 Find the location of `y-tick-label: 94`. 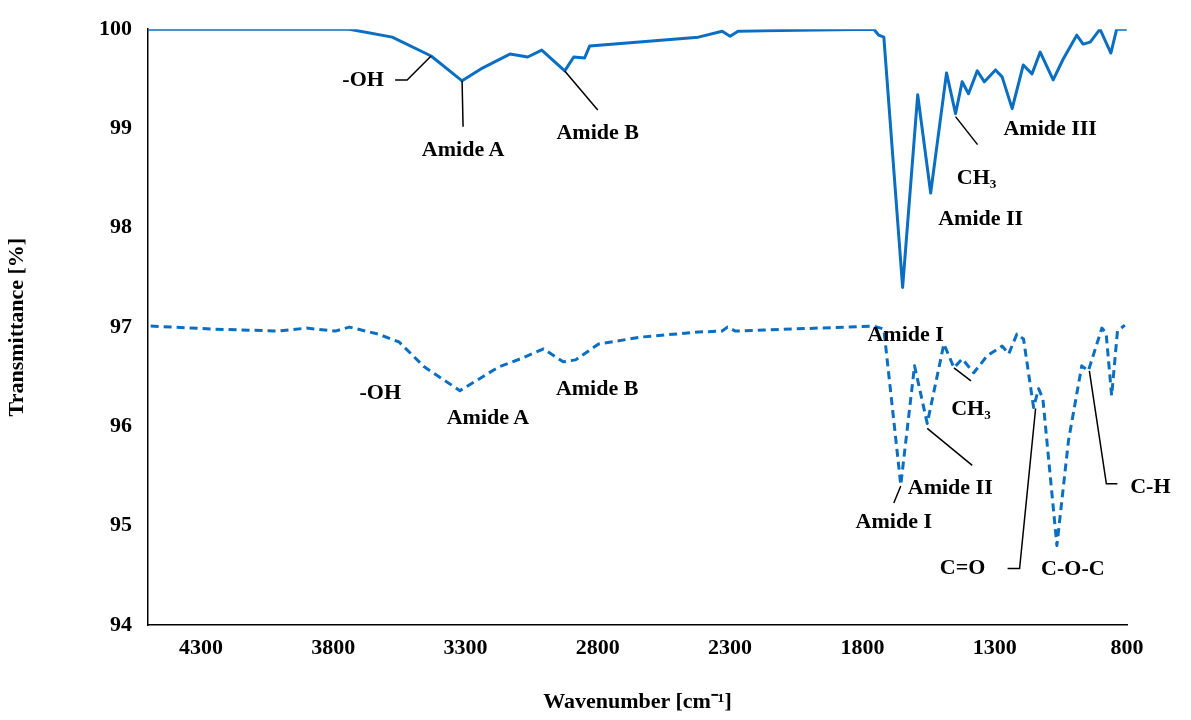

y-tick-label: 94 is located at coordinates (121, 623).